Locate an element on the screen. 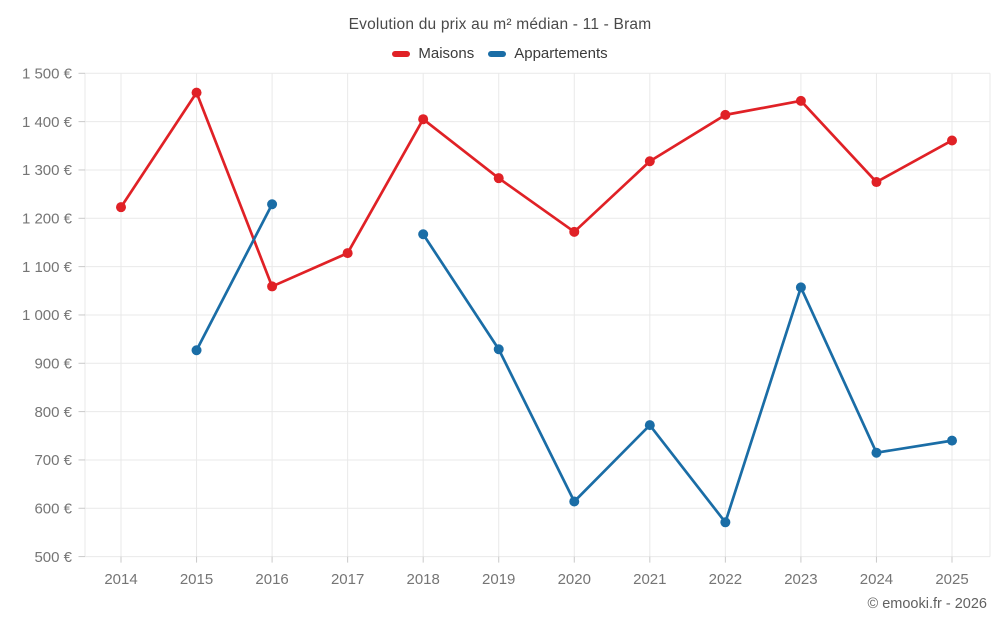  legend-item-appartements: Appartements is located at coordinates (548, 53).